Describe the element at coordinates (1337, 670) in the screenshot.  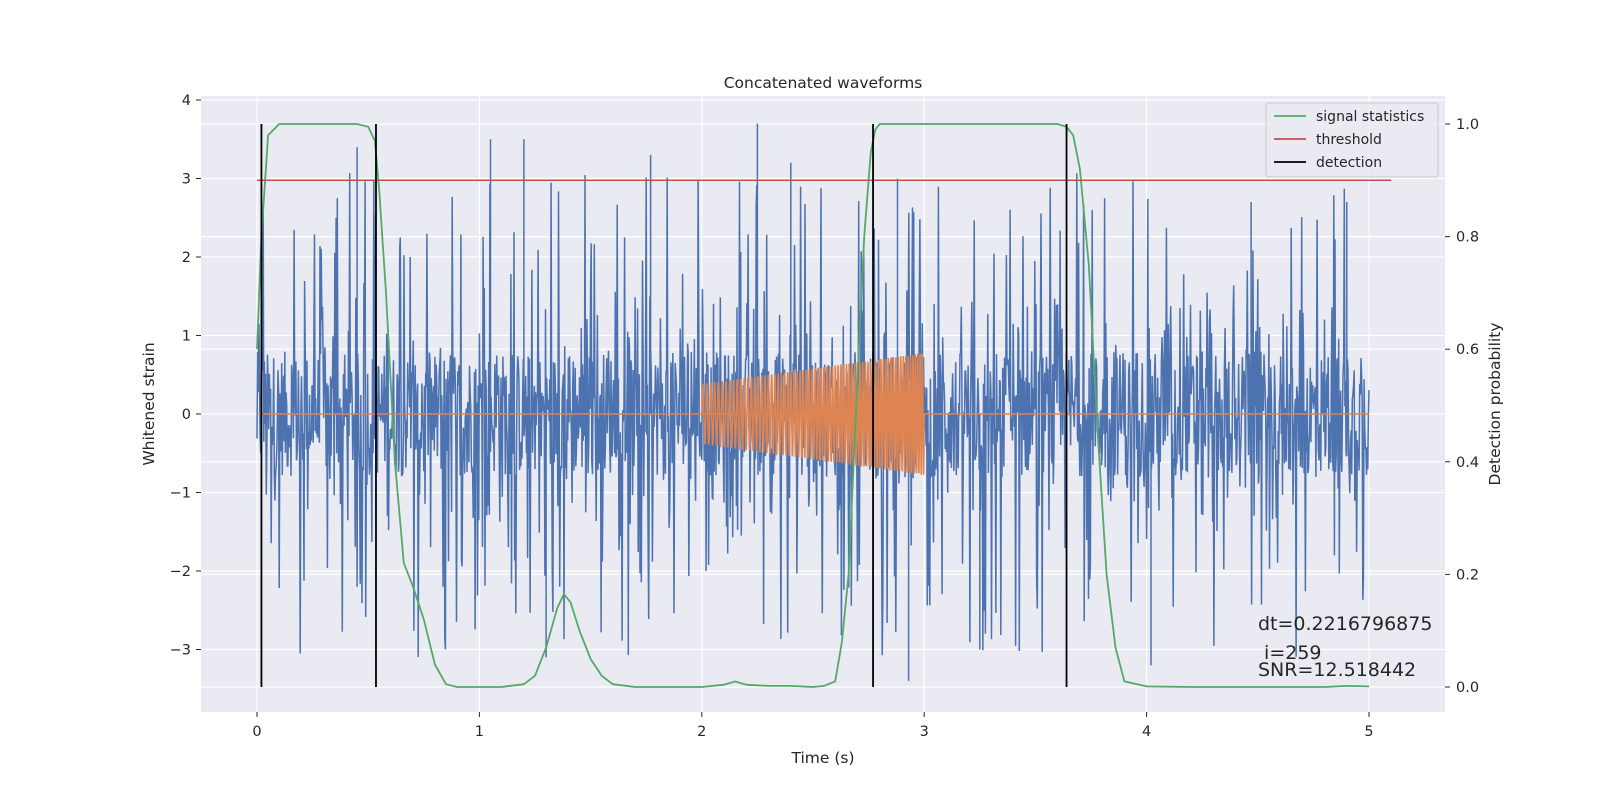
I see `annotation-snr: SNR=12.518442` at that location.